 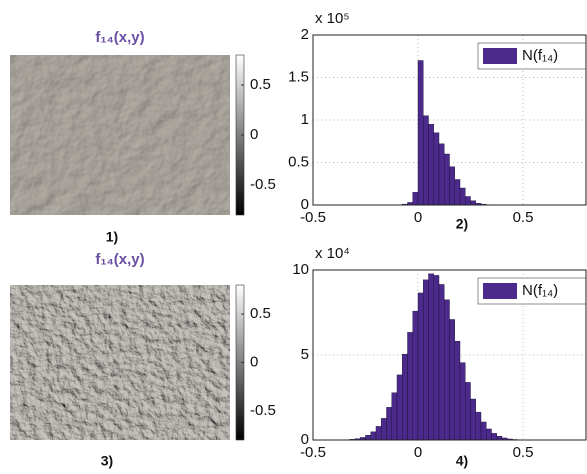 I want to click on panel-label: 3), so click(x=107, y=461).